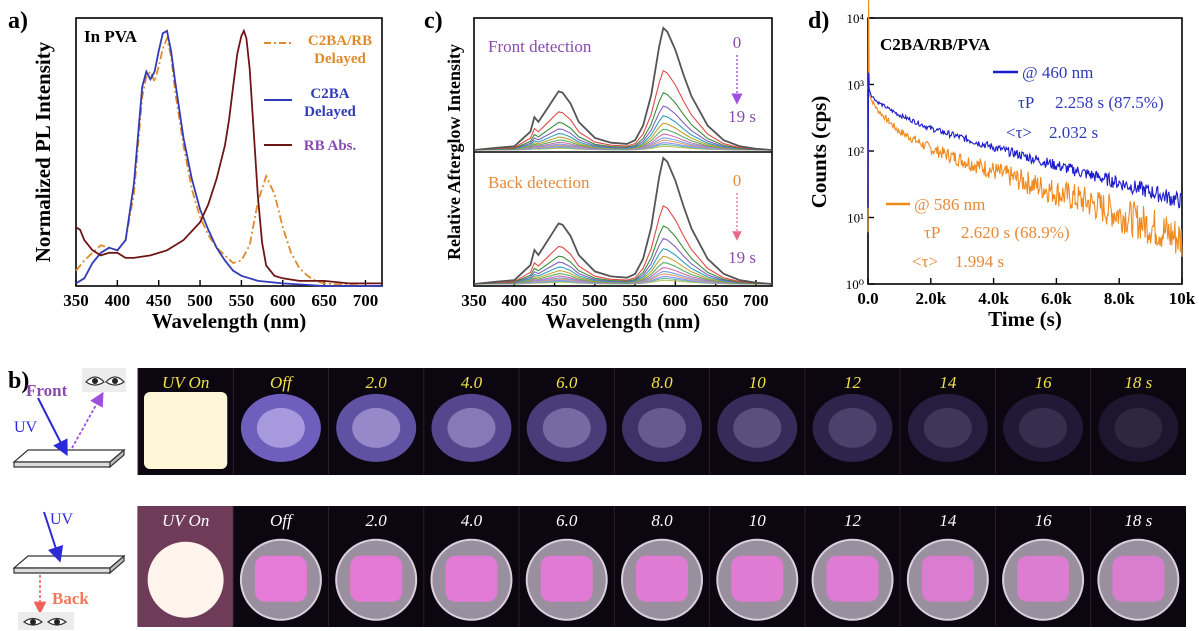  Describe the element at coordinates (52, 427) in the screenshot. I see `front-uv-arrow` at that location.